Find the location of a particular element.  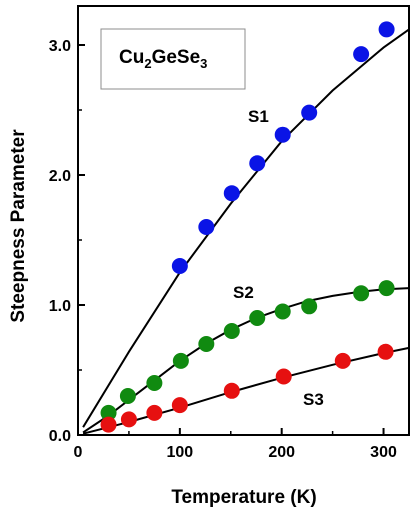

formula-text: Cu is located at coordinates (131, 57).